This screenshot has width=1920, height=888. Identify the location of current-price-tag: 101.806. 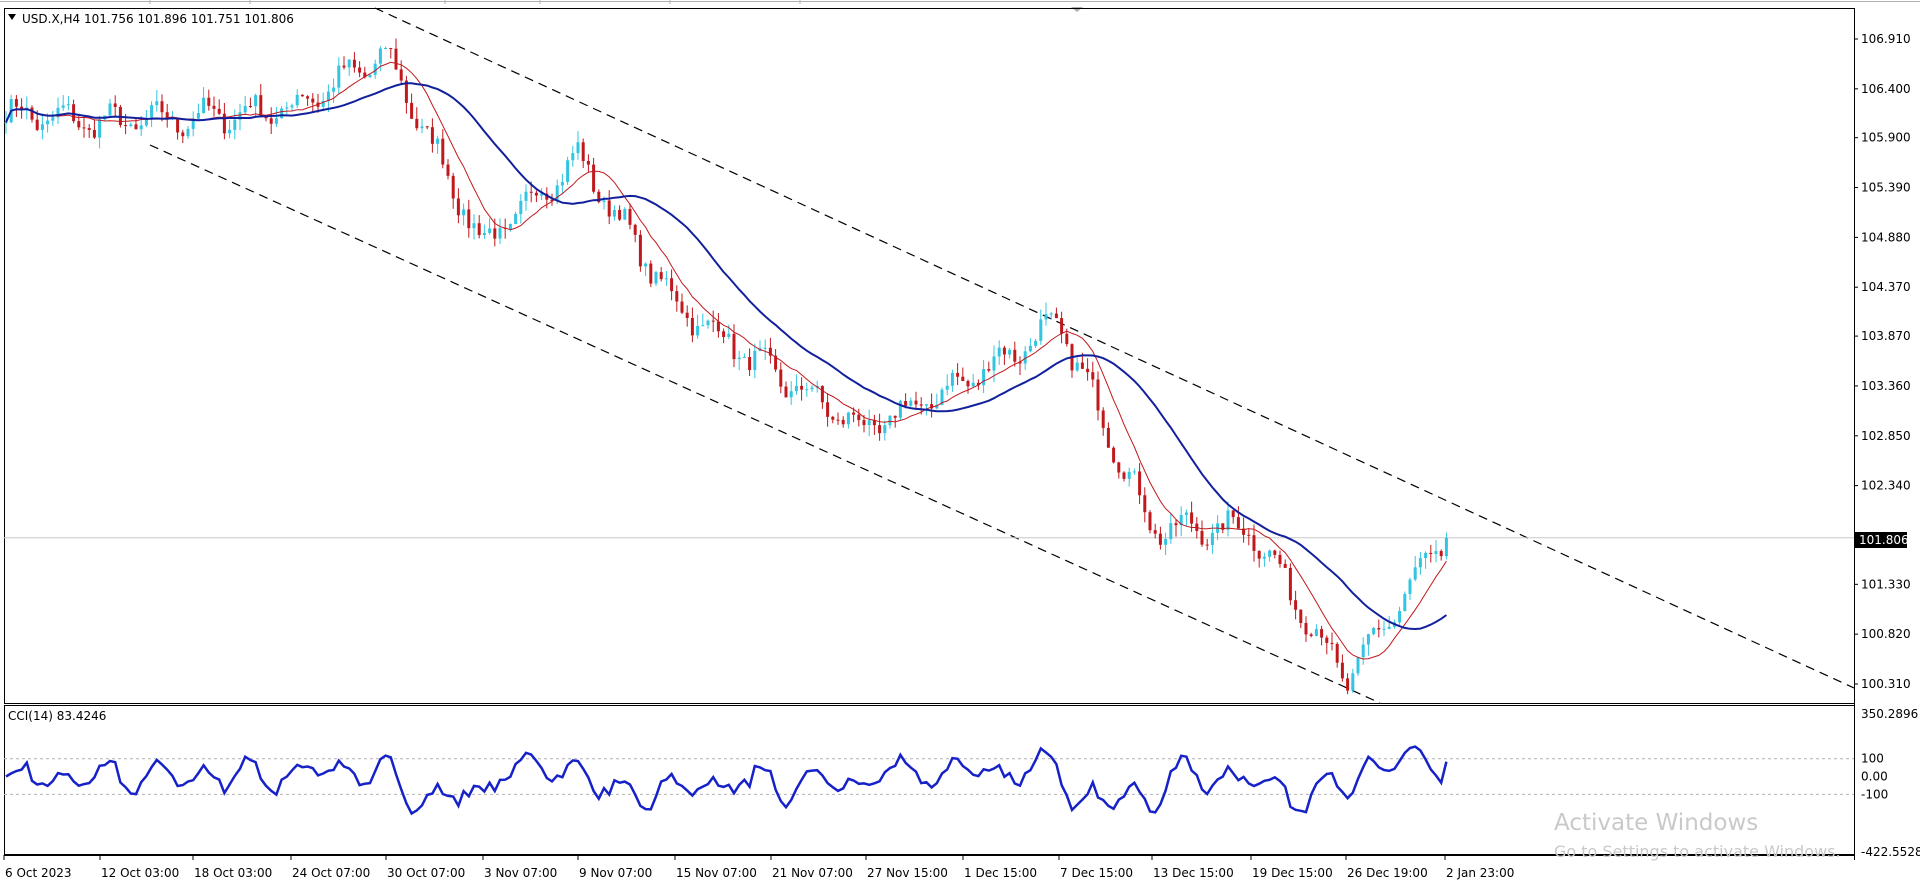
(1882, 540).